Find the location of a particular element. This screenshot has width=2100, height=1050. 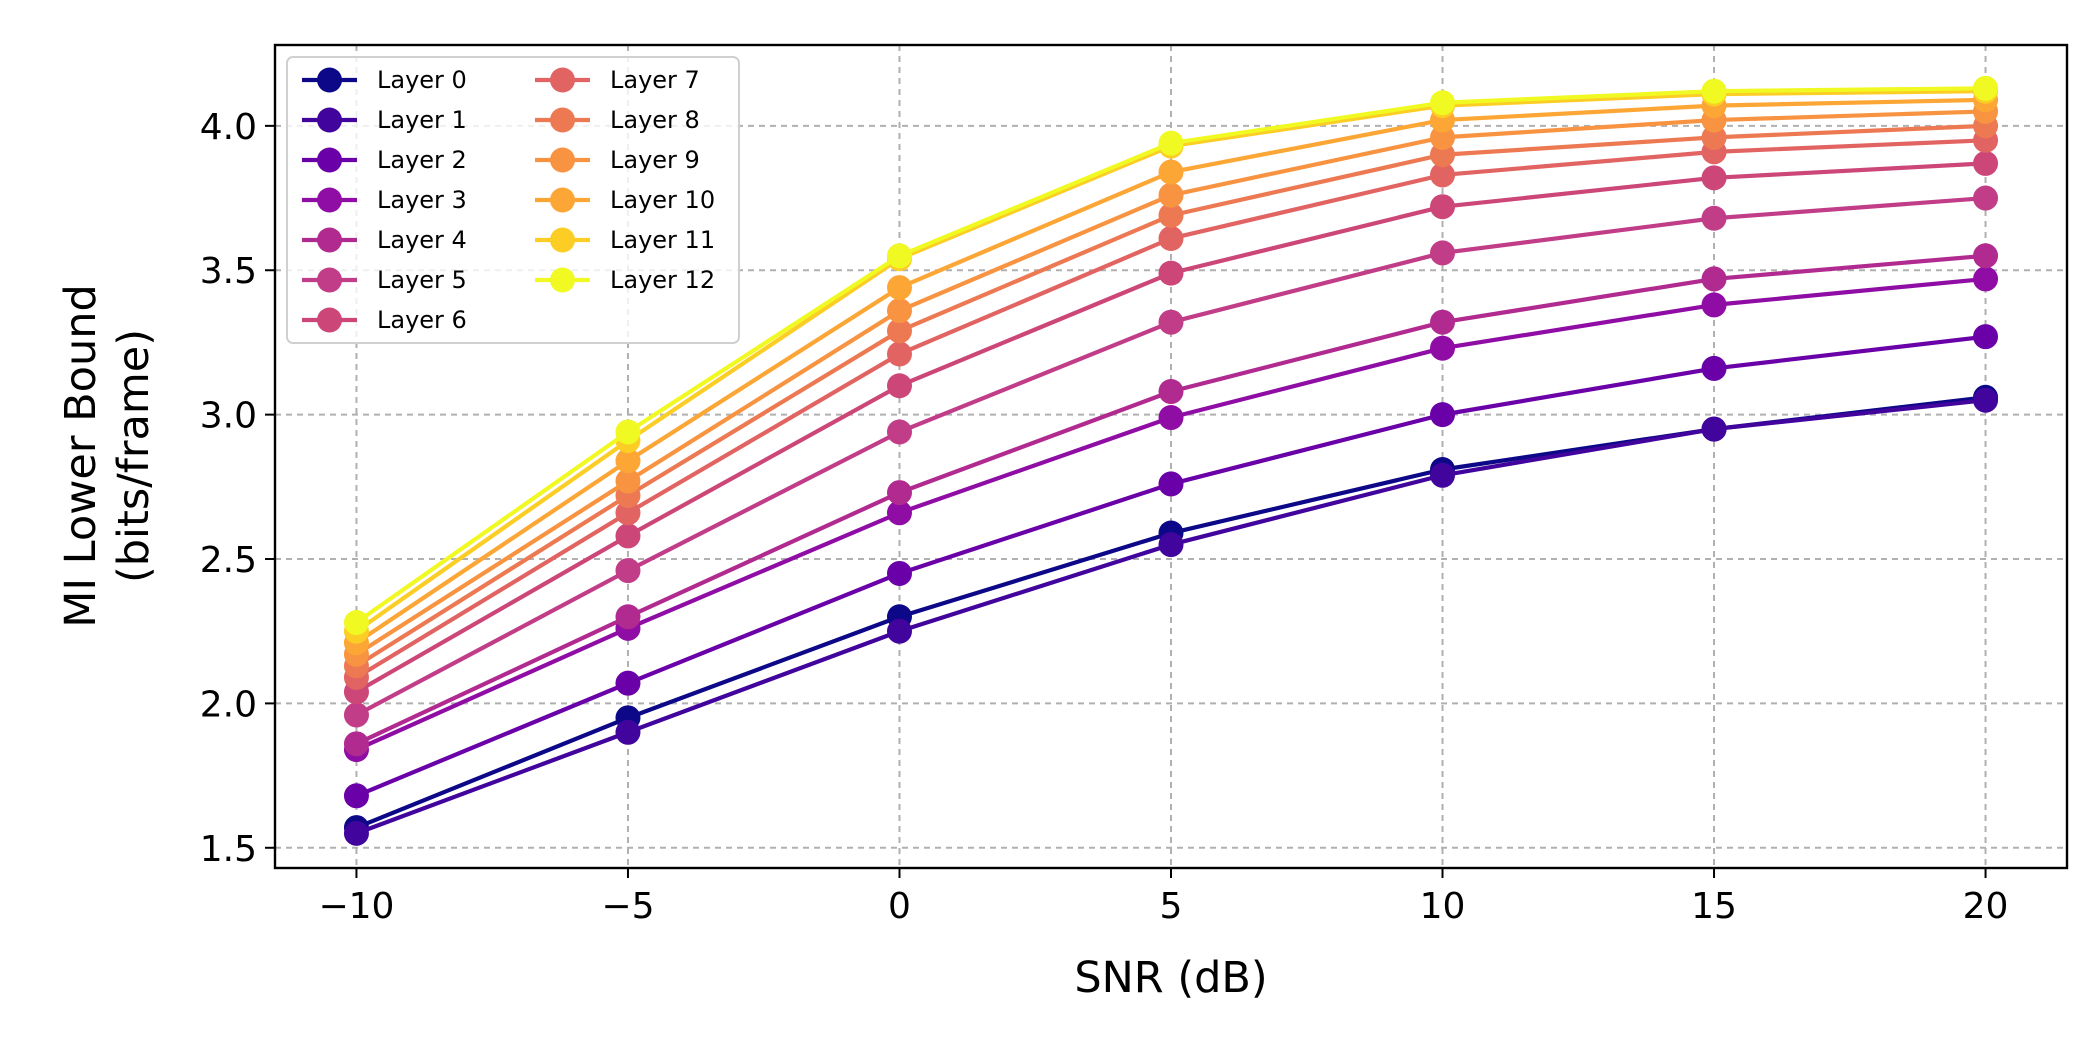

x-tick-label: −10 is located at coordinates (356, 906).